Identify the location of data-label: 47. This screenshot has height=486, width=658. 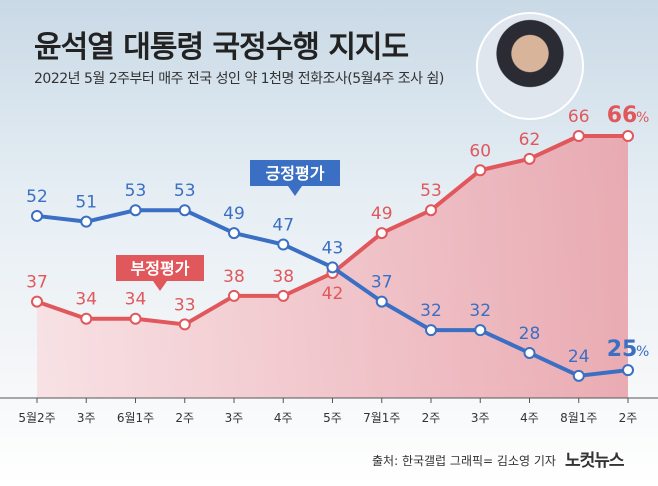
(283, 225).